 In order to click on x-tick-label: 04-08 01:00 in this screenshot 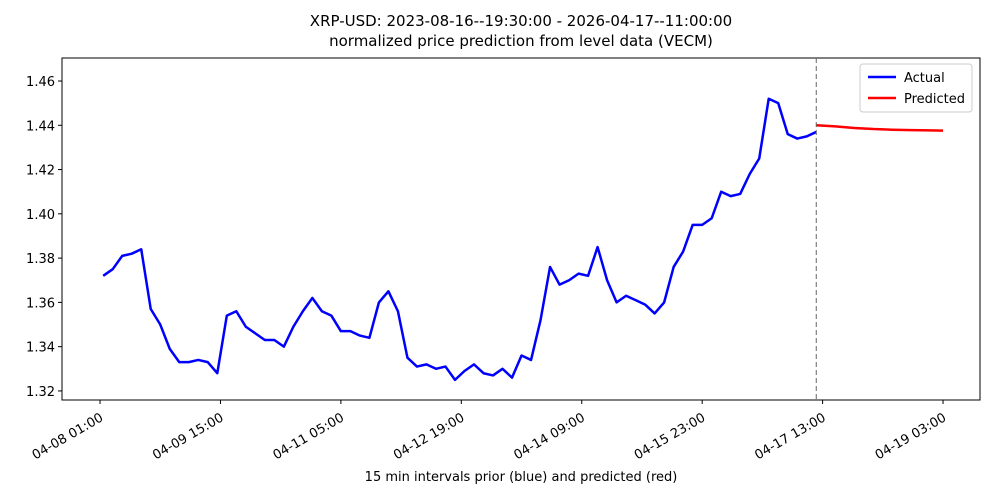, I will do `click(68, 436)`.